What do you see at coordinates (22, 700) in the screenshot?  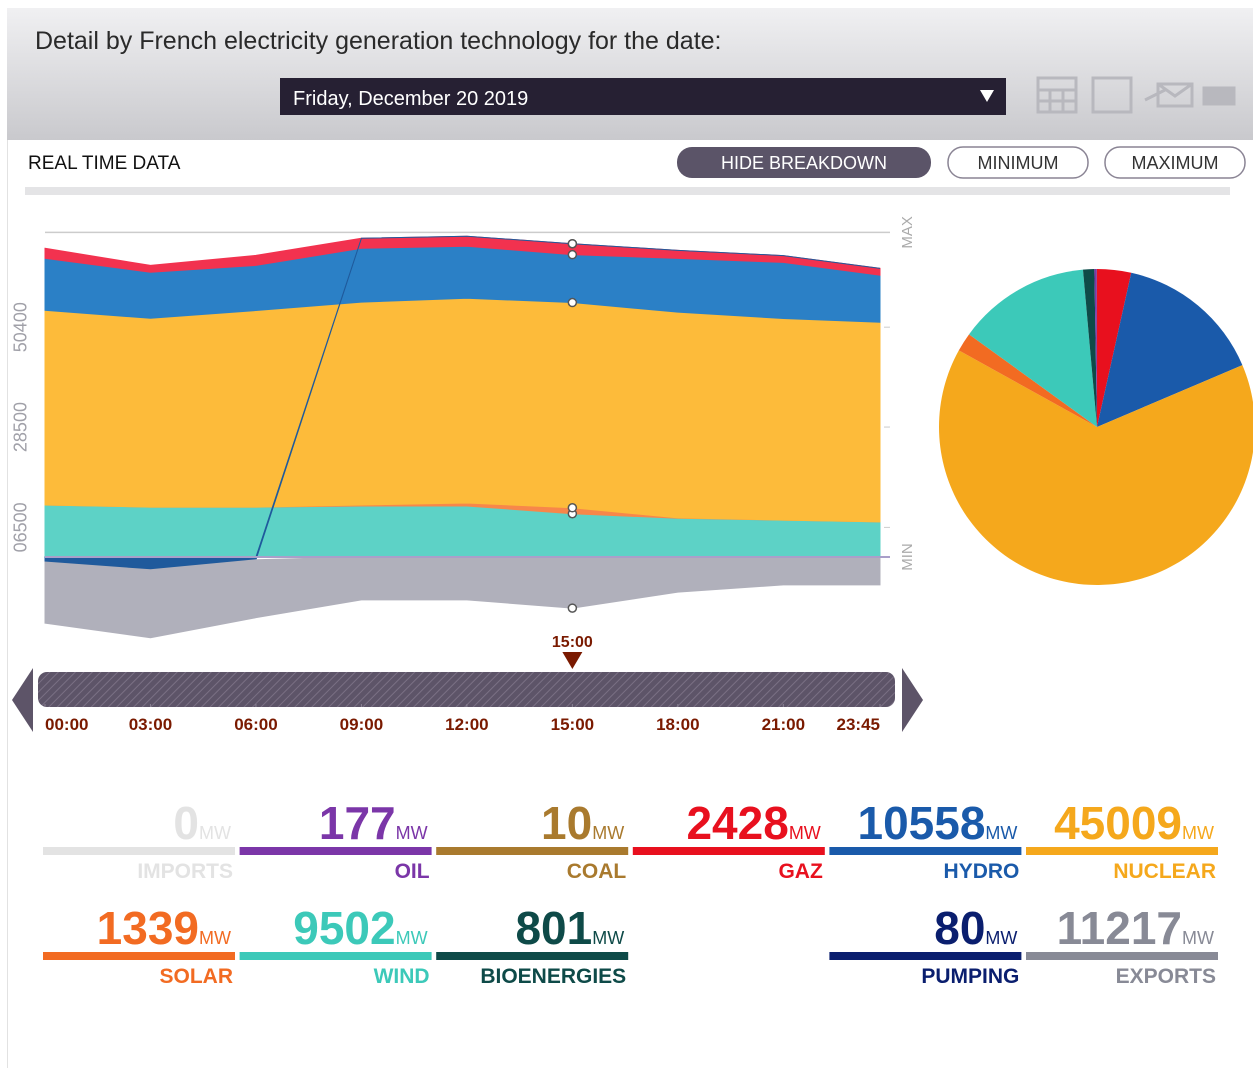 I see `slider-prev` at bounding box center [22, 700].